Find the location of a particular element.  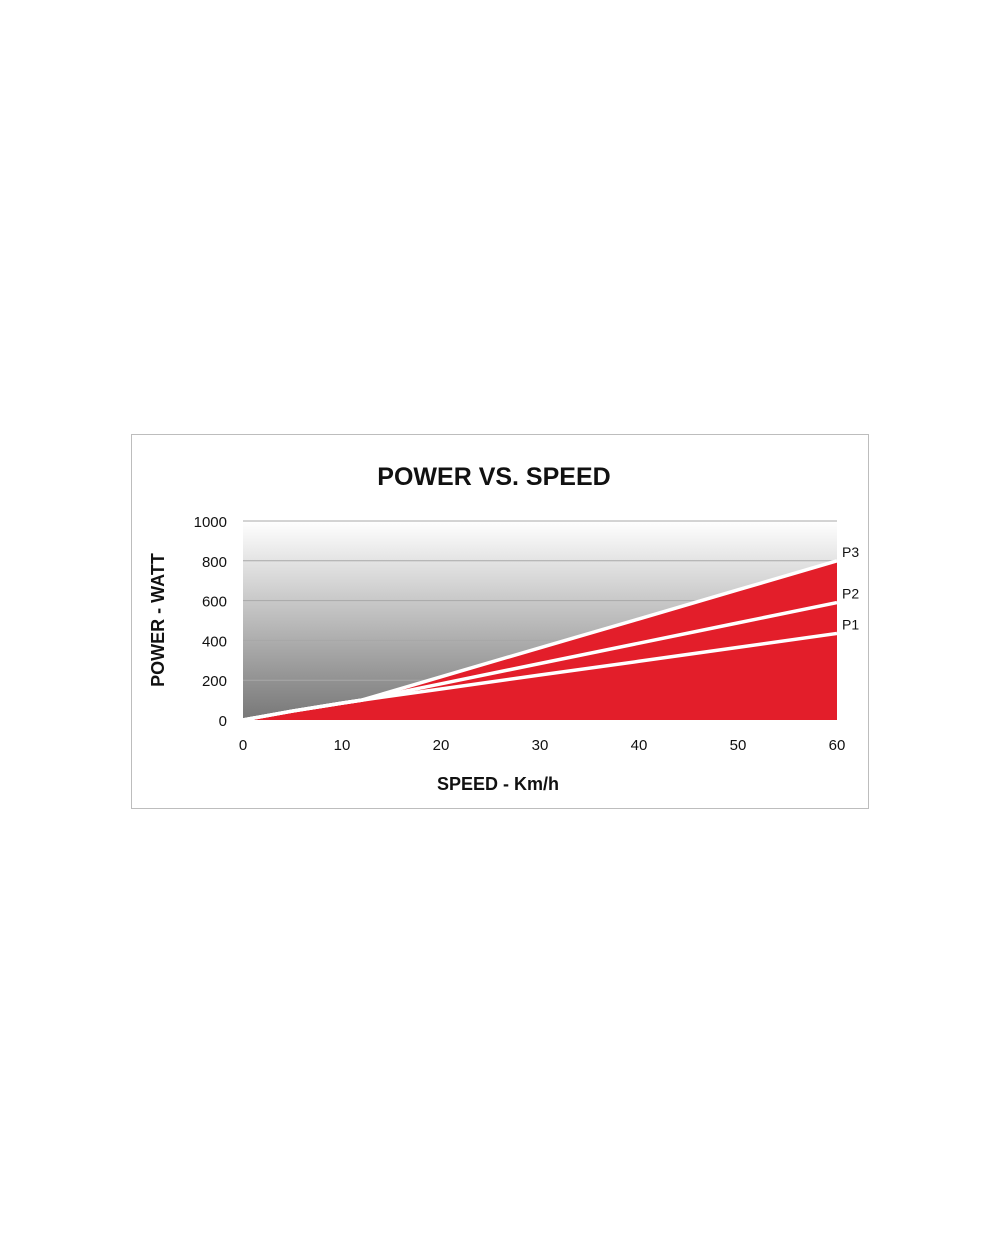

series-label-p1: P1 is located at coordinates (850, 624).